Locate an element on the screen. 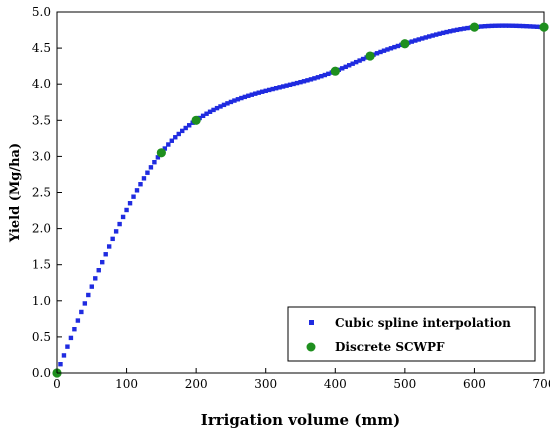  x-tick-label: 600 is located at coordinates (474, 384).